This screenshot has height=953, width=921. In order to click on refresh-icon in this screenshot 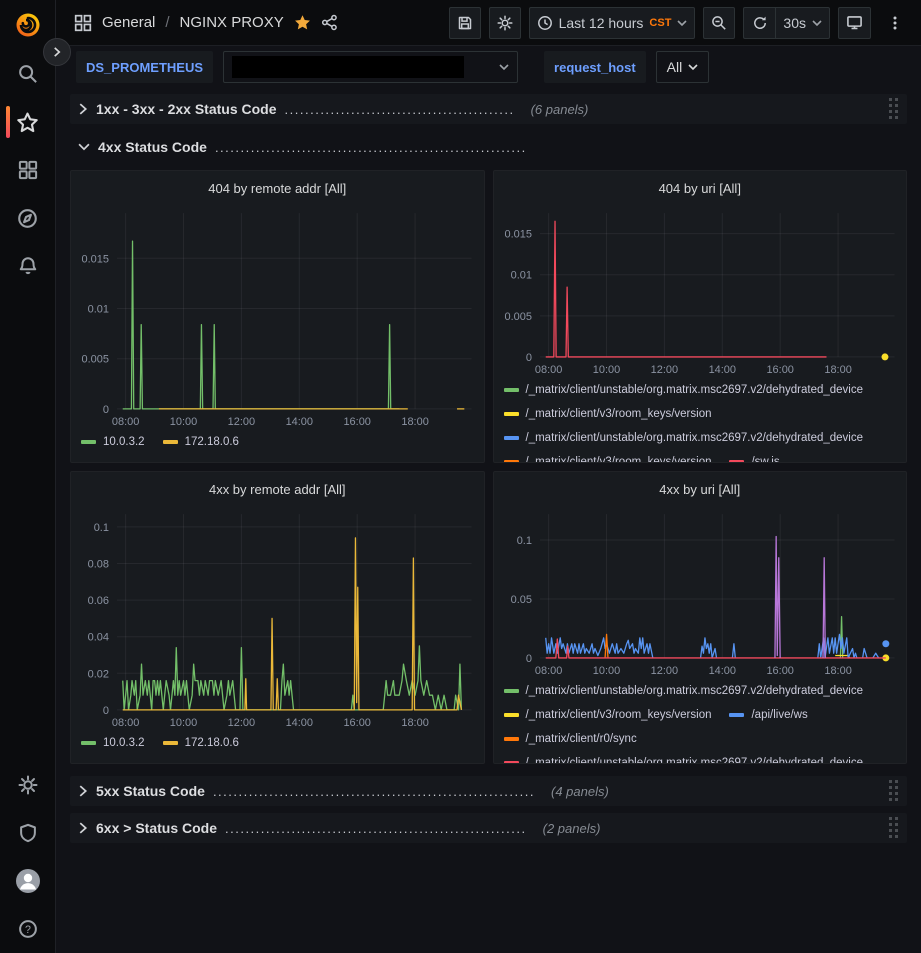, I will do `click(759, 22)`.